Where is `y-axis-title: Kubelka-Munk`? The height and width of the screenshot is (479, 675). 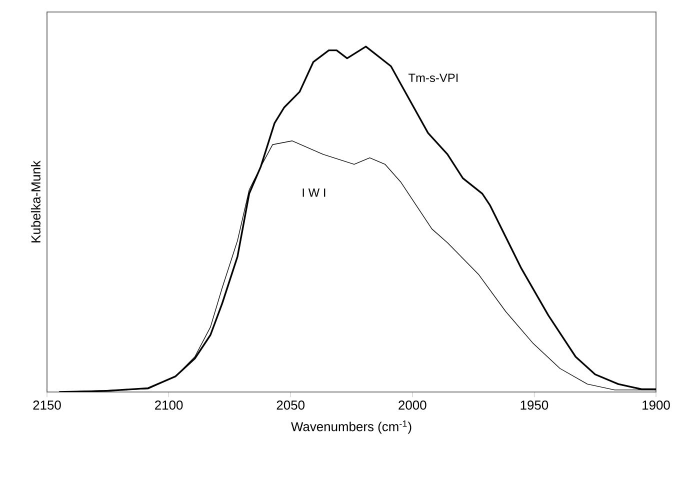
y-axis-title: Kubelka-Munk is located at coordinates (35, 201).